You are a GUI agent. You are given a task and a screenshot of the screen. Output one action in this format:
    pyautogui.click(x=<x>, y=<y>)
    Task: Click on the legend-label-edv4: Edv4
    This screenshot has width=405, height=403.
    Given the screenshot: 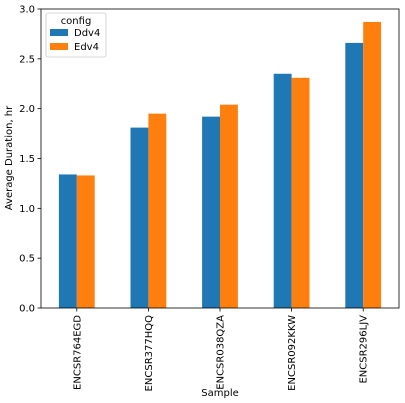 What is the action you would take?
    pyautogui.click(x=86, y=47)
    